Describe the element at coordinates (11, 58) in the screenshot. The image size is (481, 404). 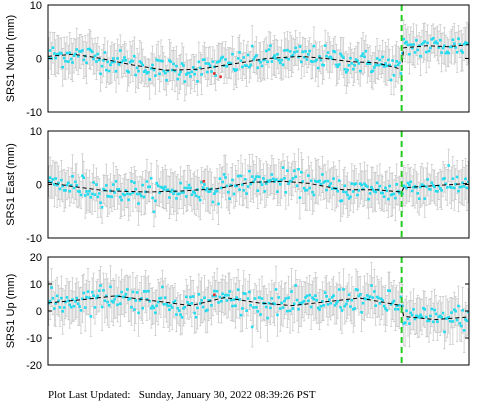
I see `y-axis-label: SRS1 North (mm)` at that location.